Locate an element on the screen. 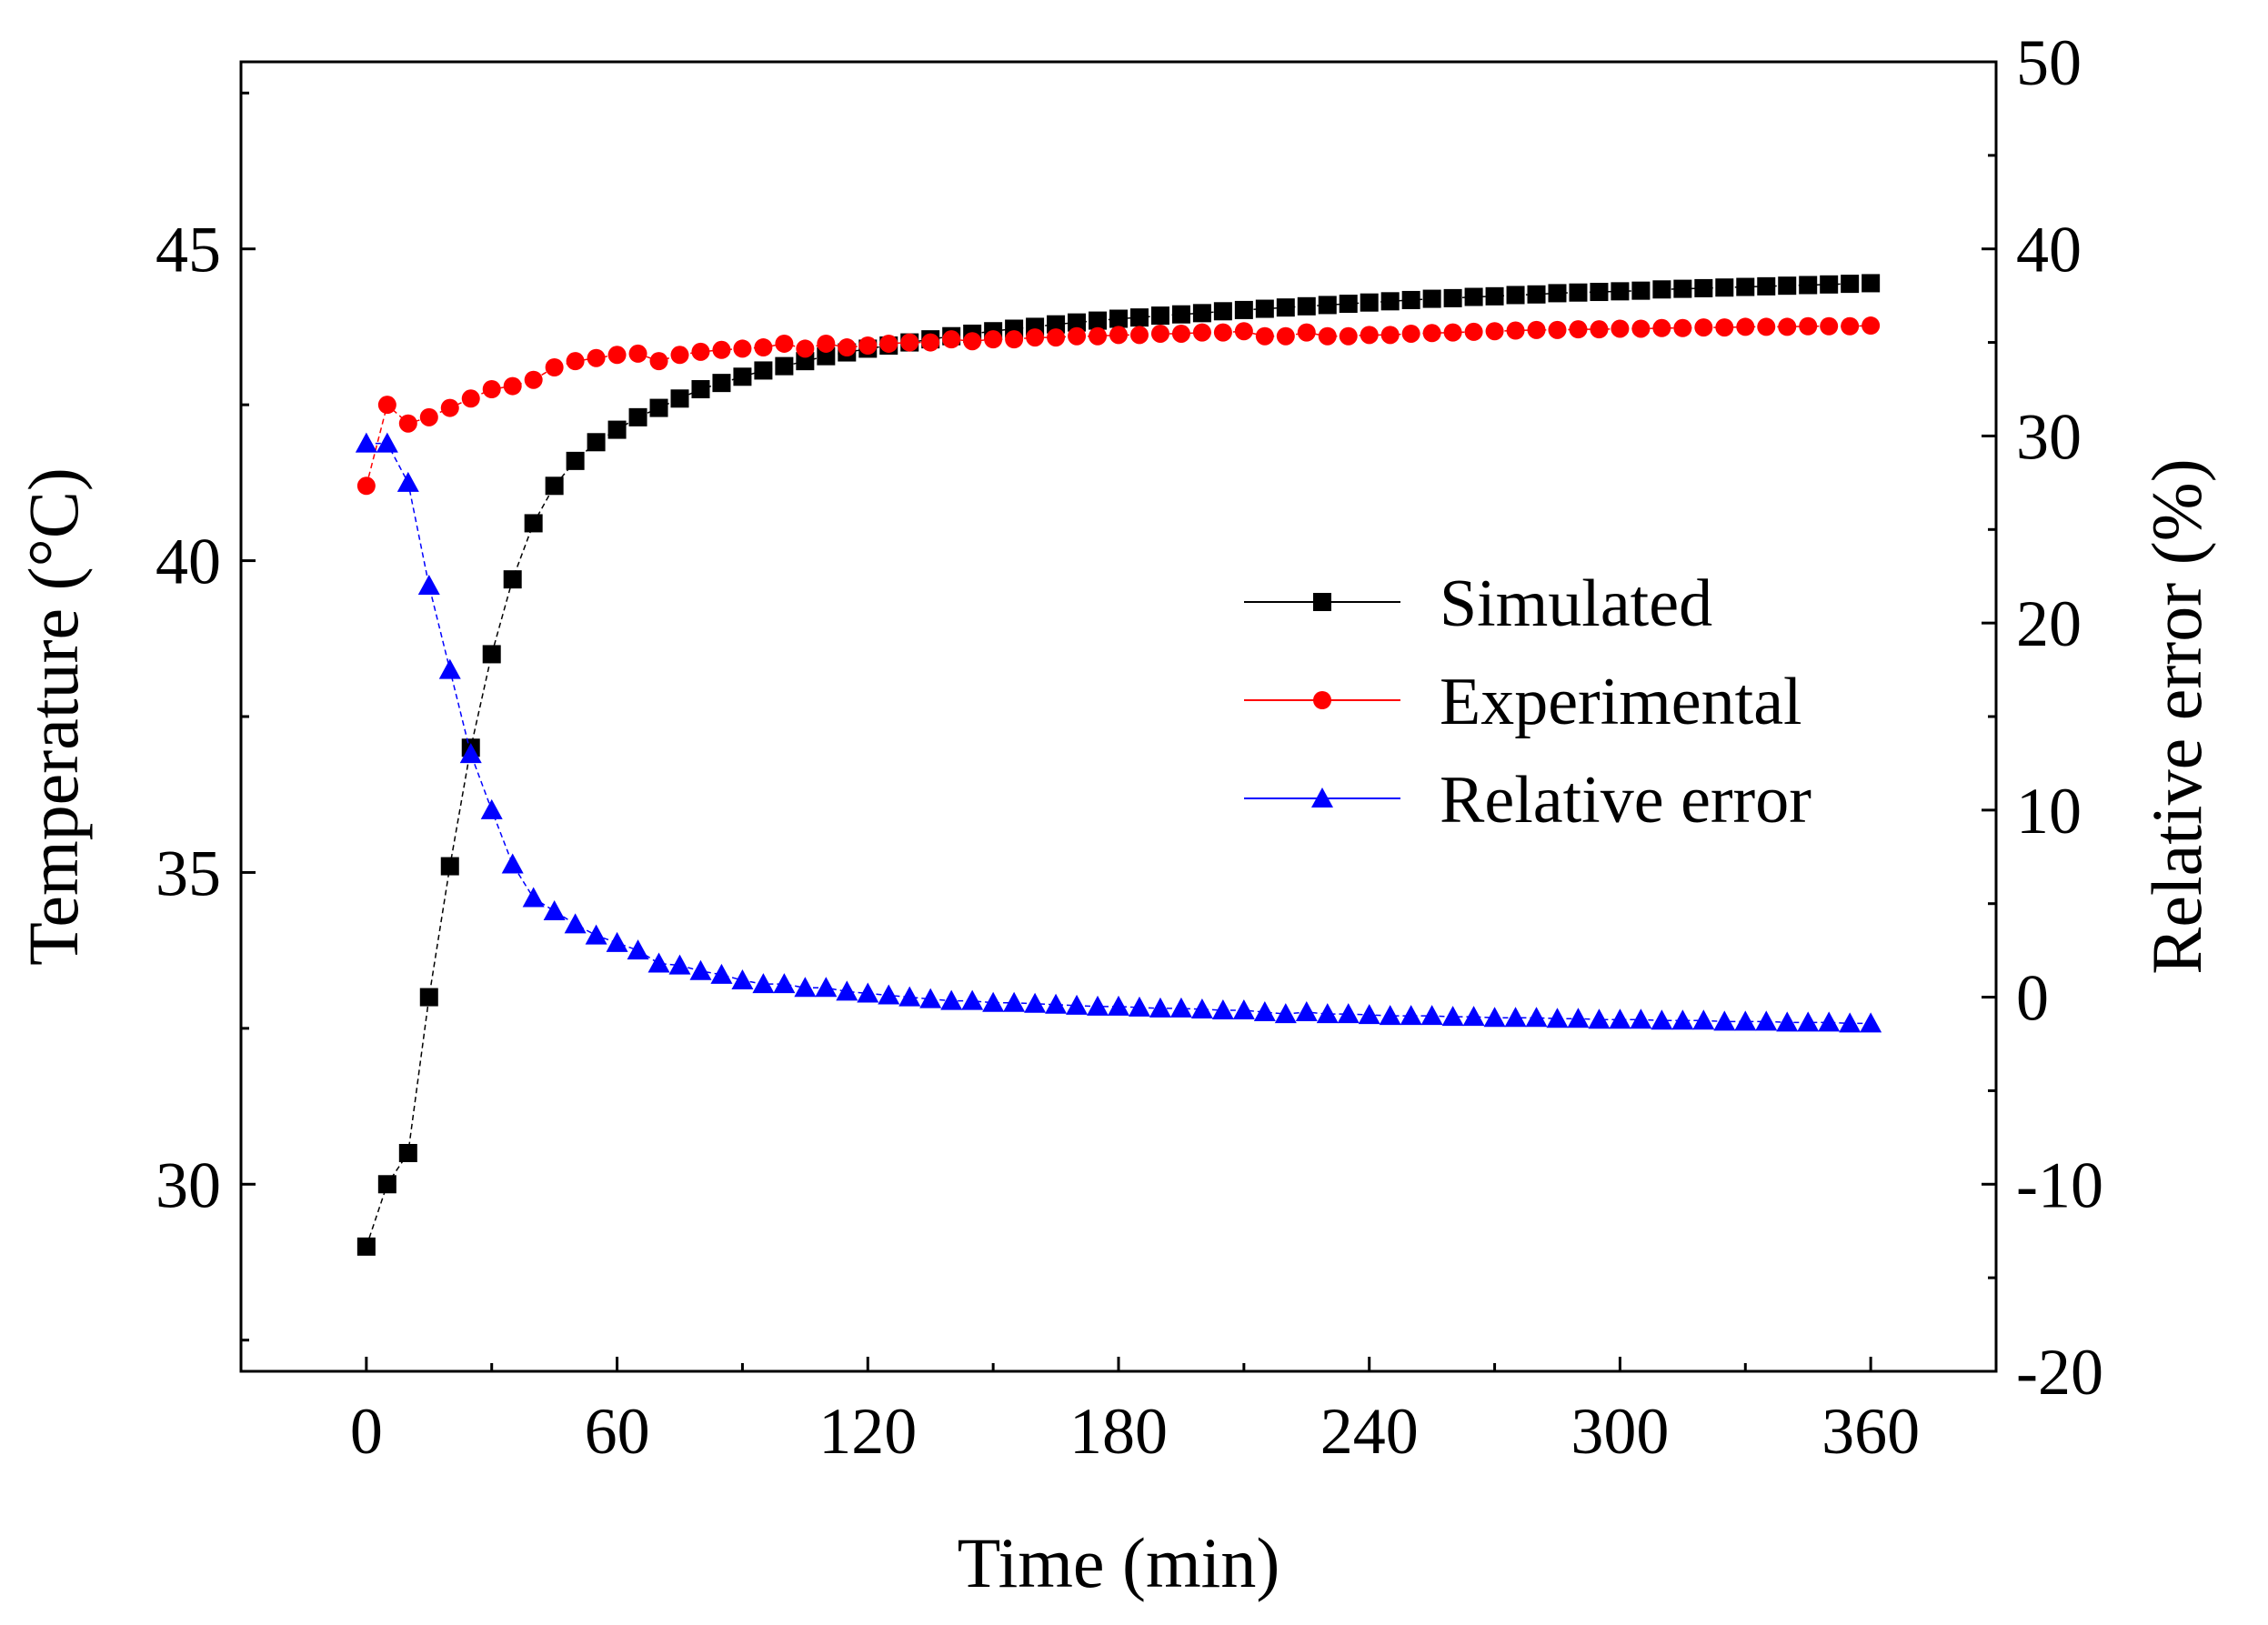  y2-tick-label: 10 is located at coordinates (2049, 811).